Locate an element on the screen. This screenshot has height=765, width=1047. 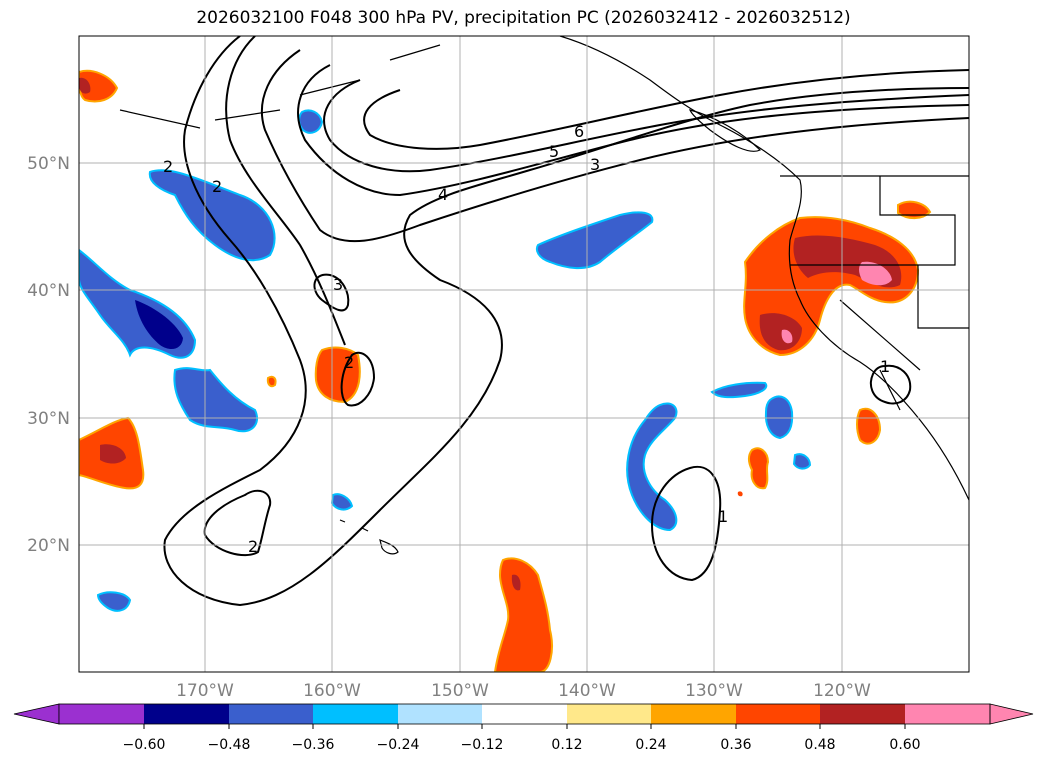
lon-label: 160°W is located at coordinates (332, 691).